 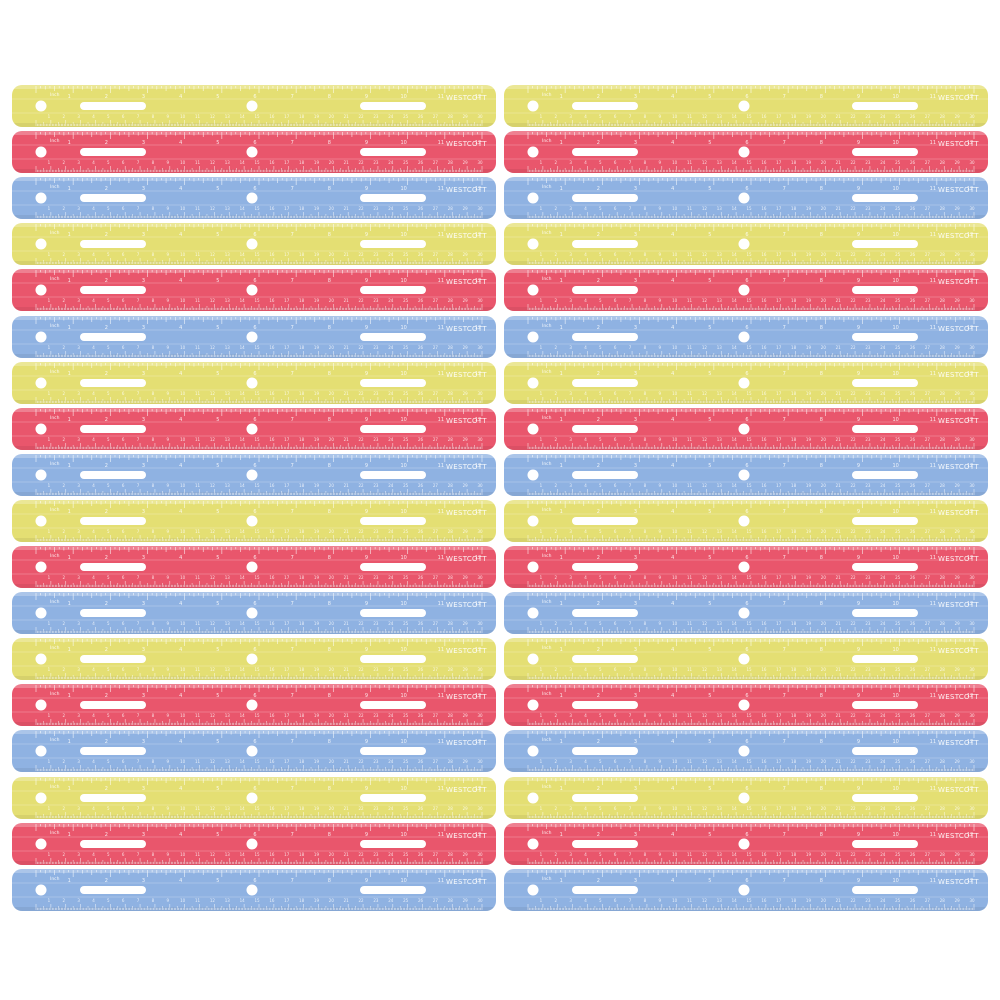 What do you see at coordinates (138, 577) in the screenshot?
I see `cm-number: 7` at bounding box center [138, 577].